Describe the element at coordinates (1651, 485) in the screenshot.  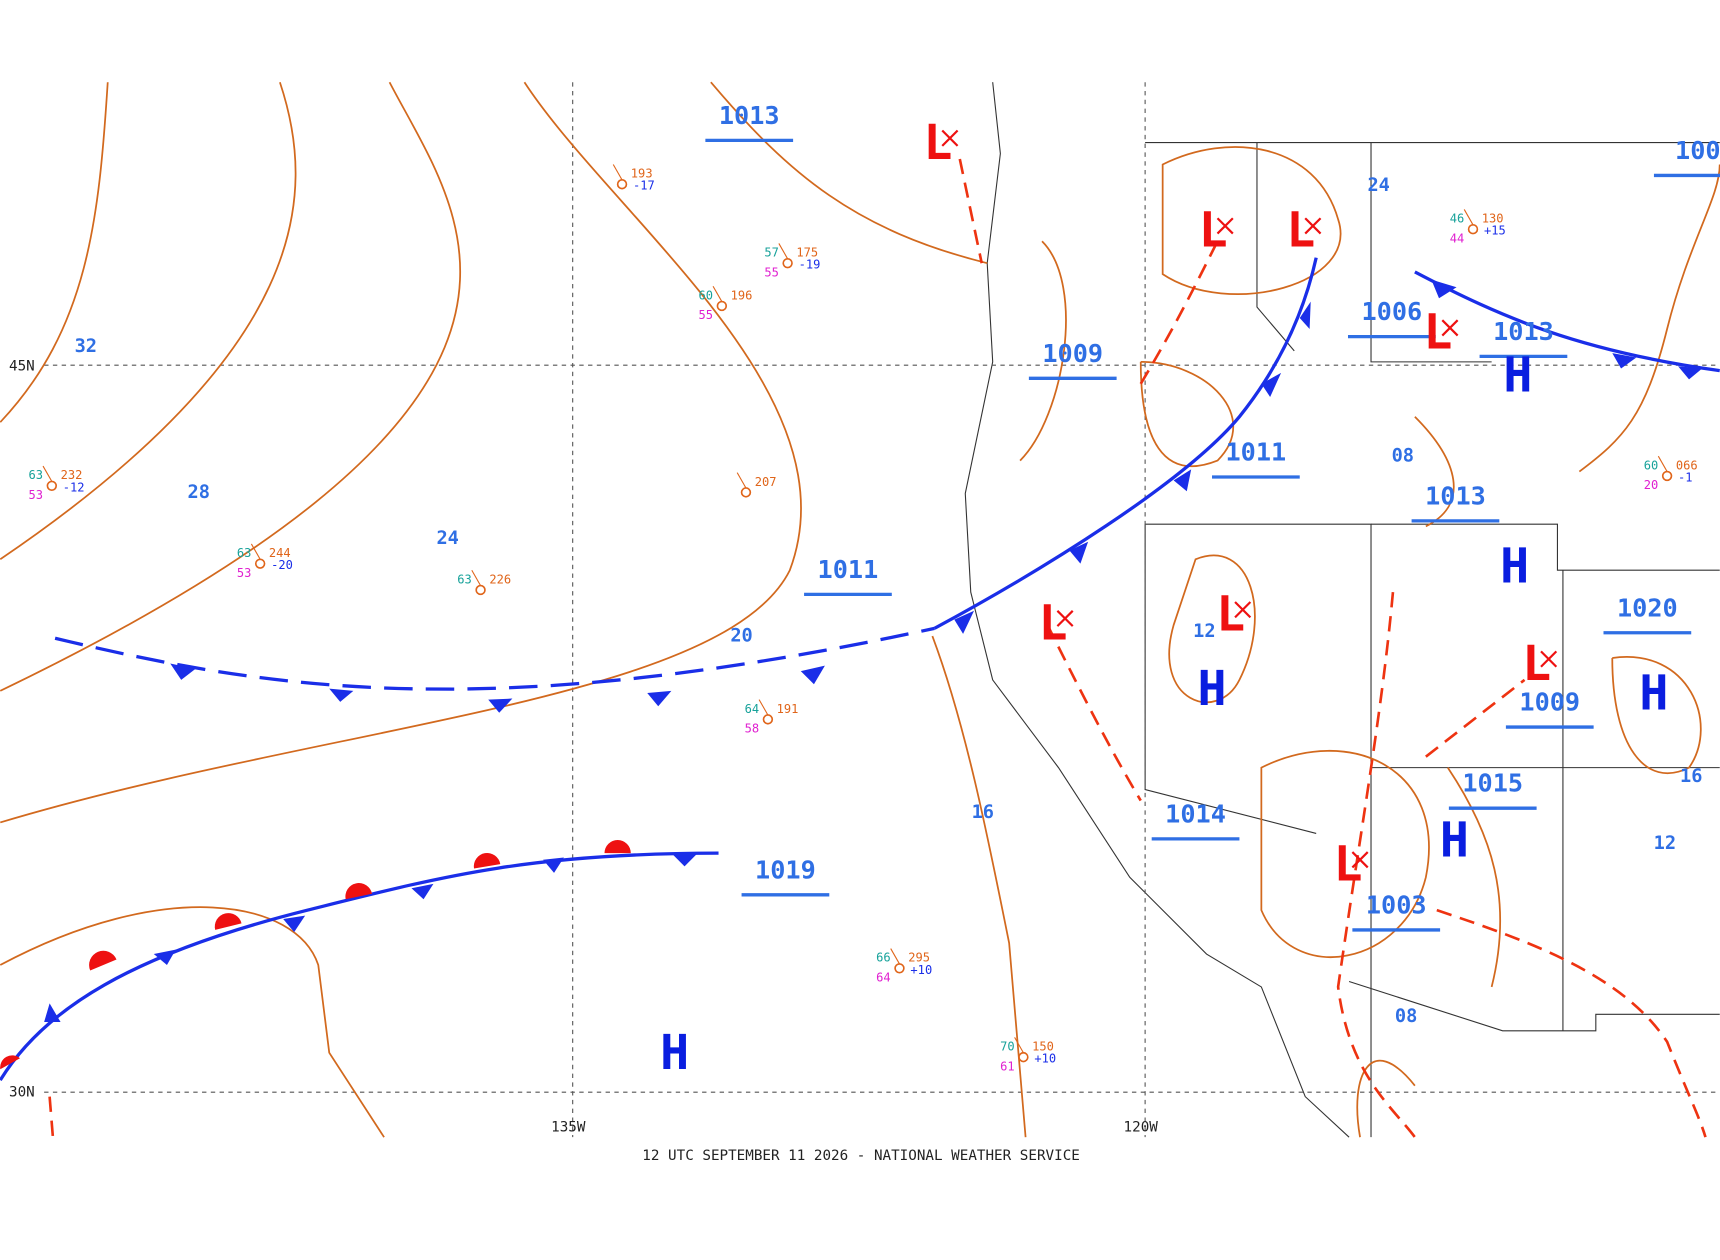
I see `station-dew: 20` at that location.